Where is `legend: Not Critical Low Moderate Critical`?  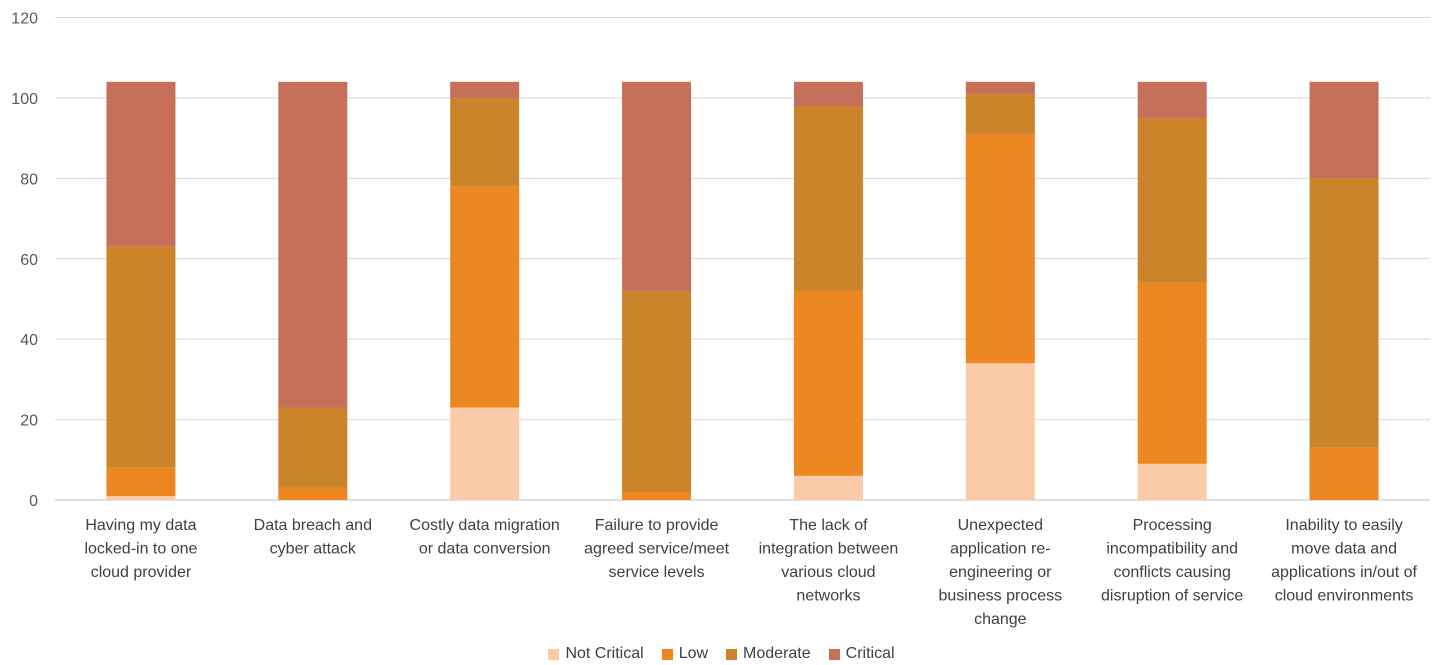
legend: Not Critical Low Moderate Critical is located at coordinates (721, 654).